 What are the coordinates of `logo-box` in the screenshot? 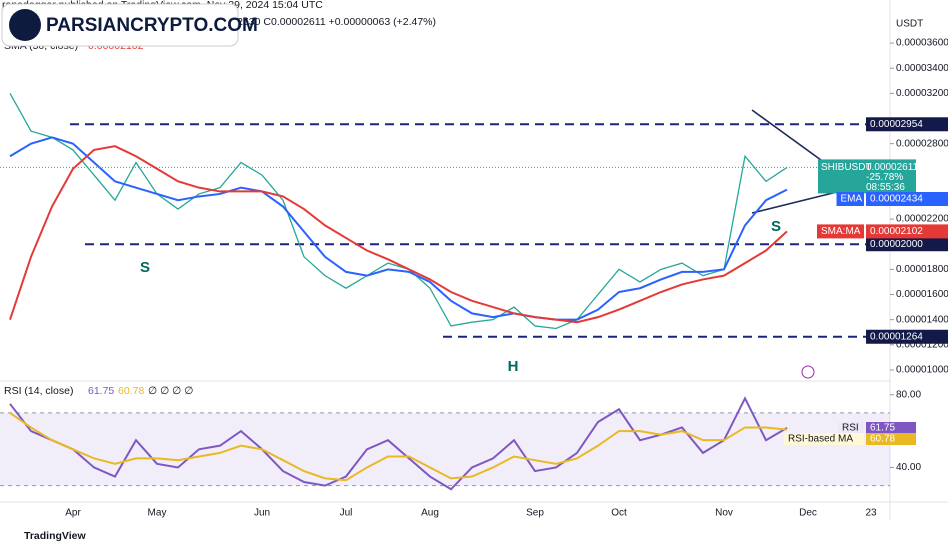 It's located at (120, 25).